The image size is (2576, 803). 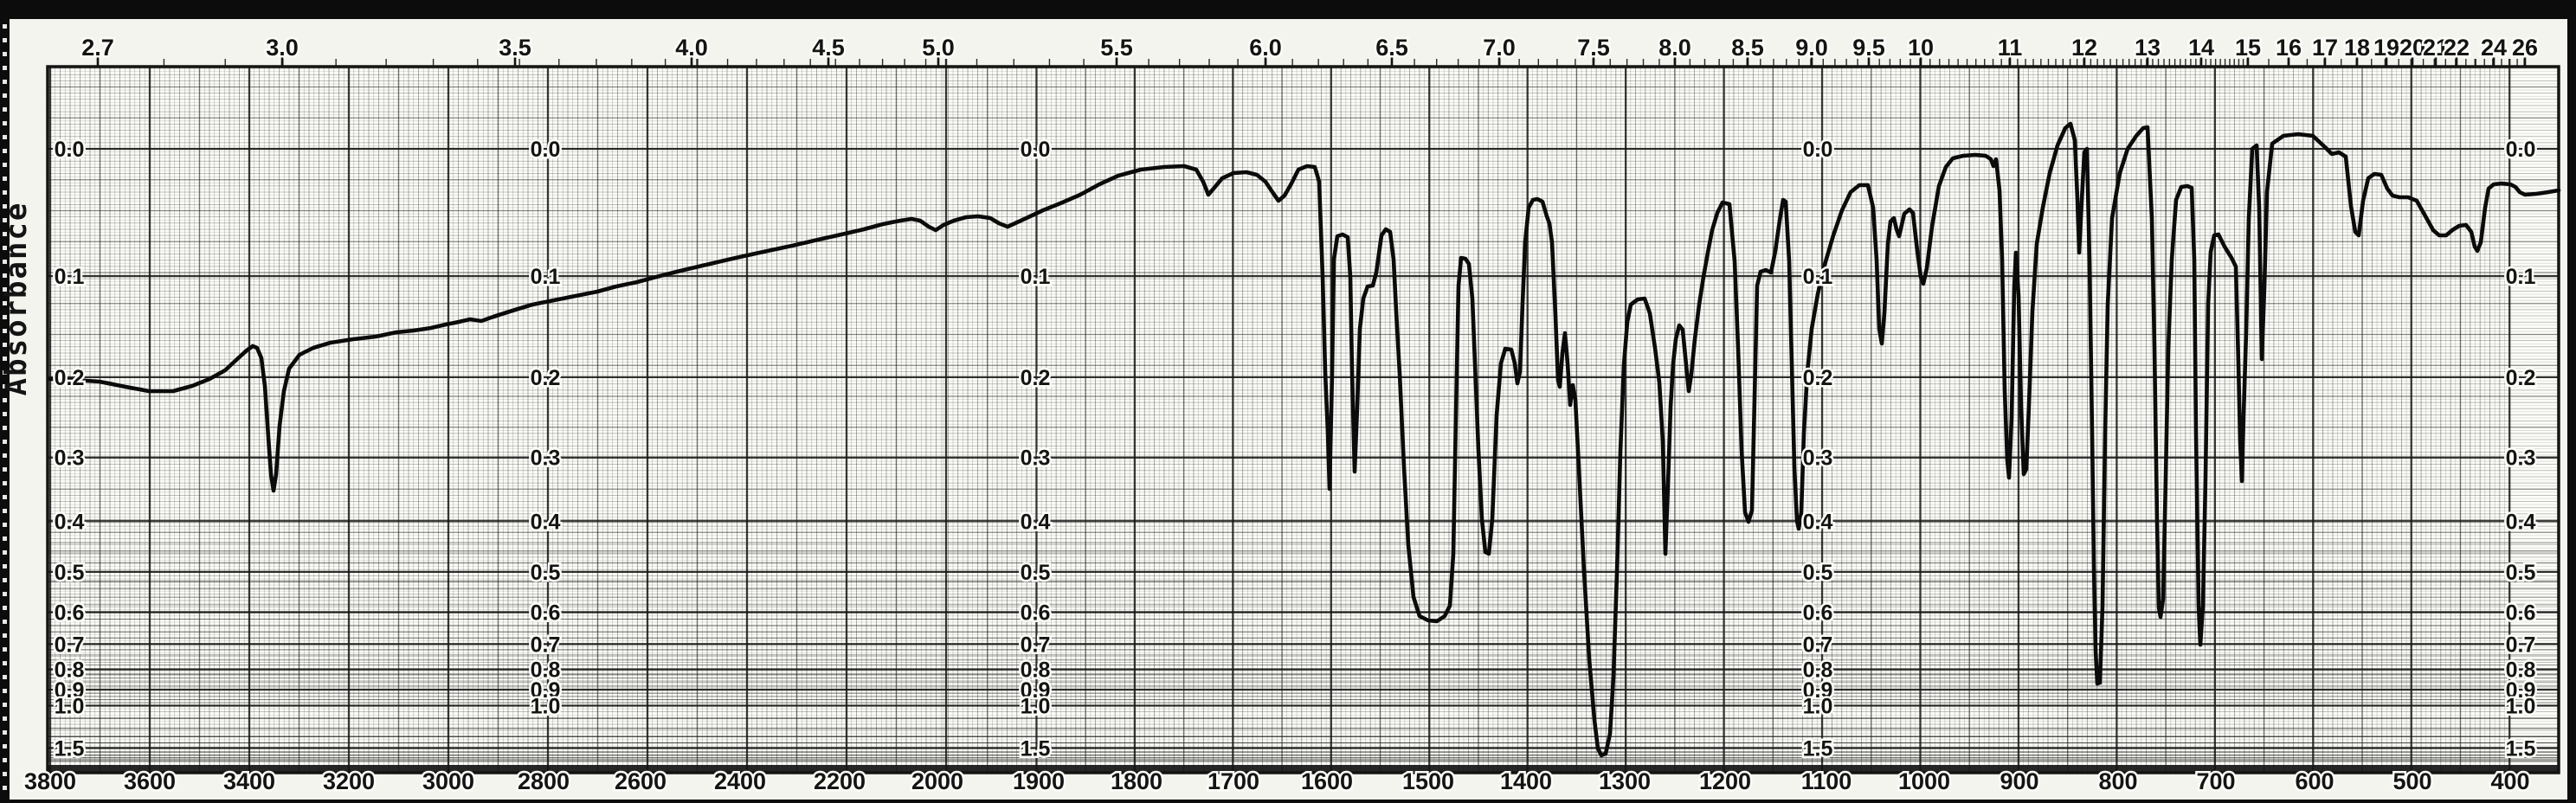 What do you see at coordinates (2325, 48) in the screenshot?
I see `micron-tick-label: 17` at bounding box center [2325, 48].